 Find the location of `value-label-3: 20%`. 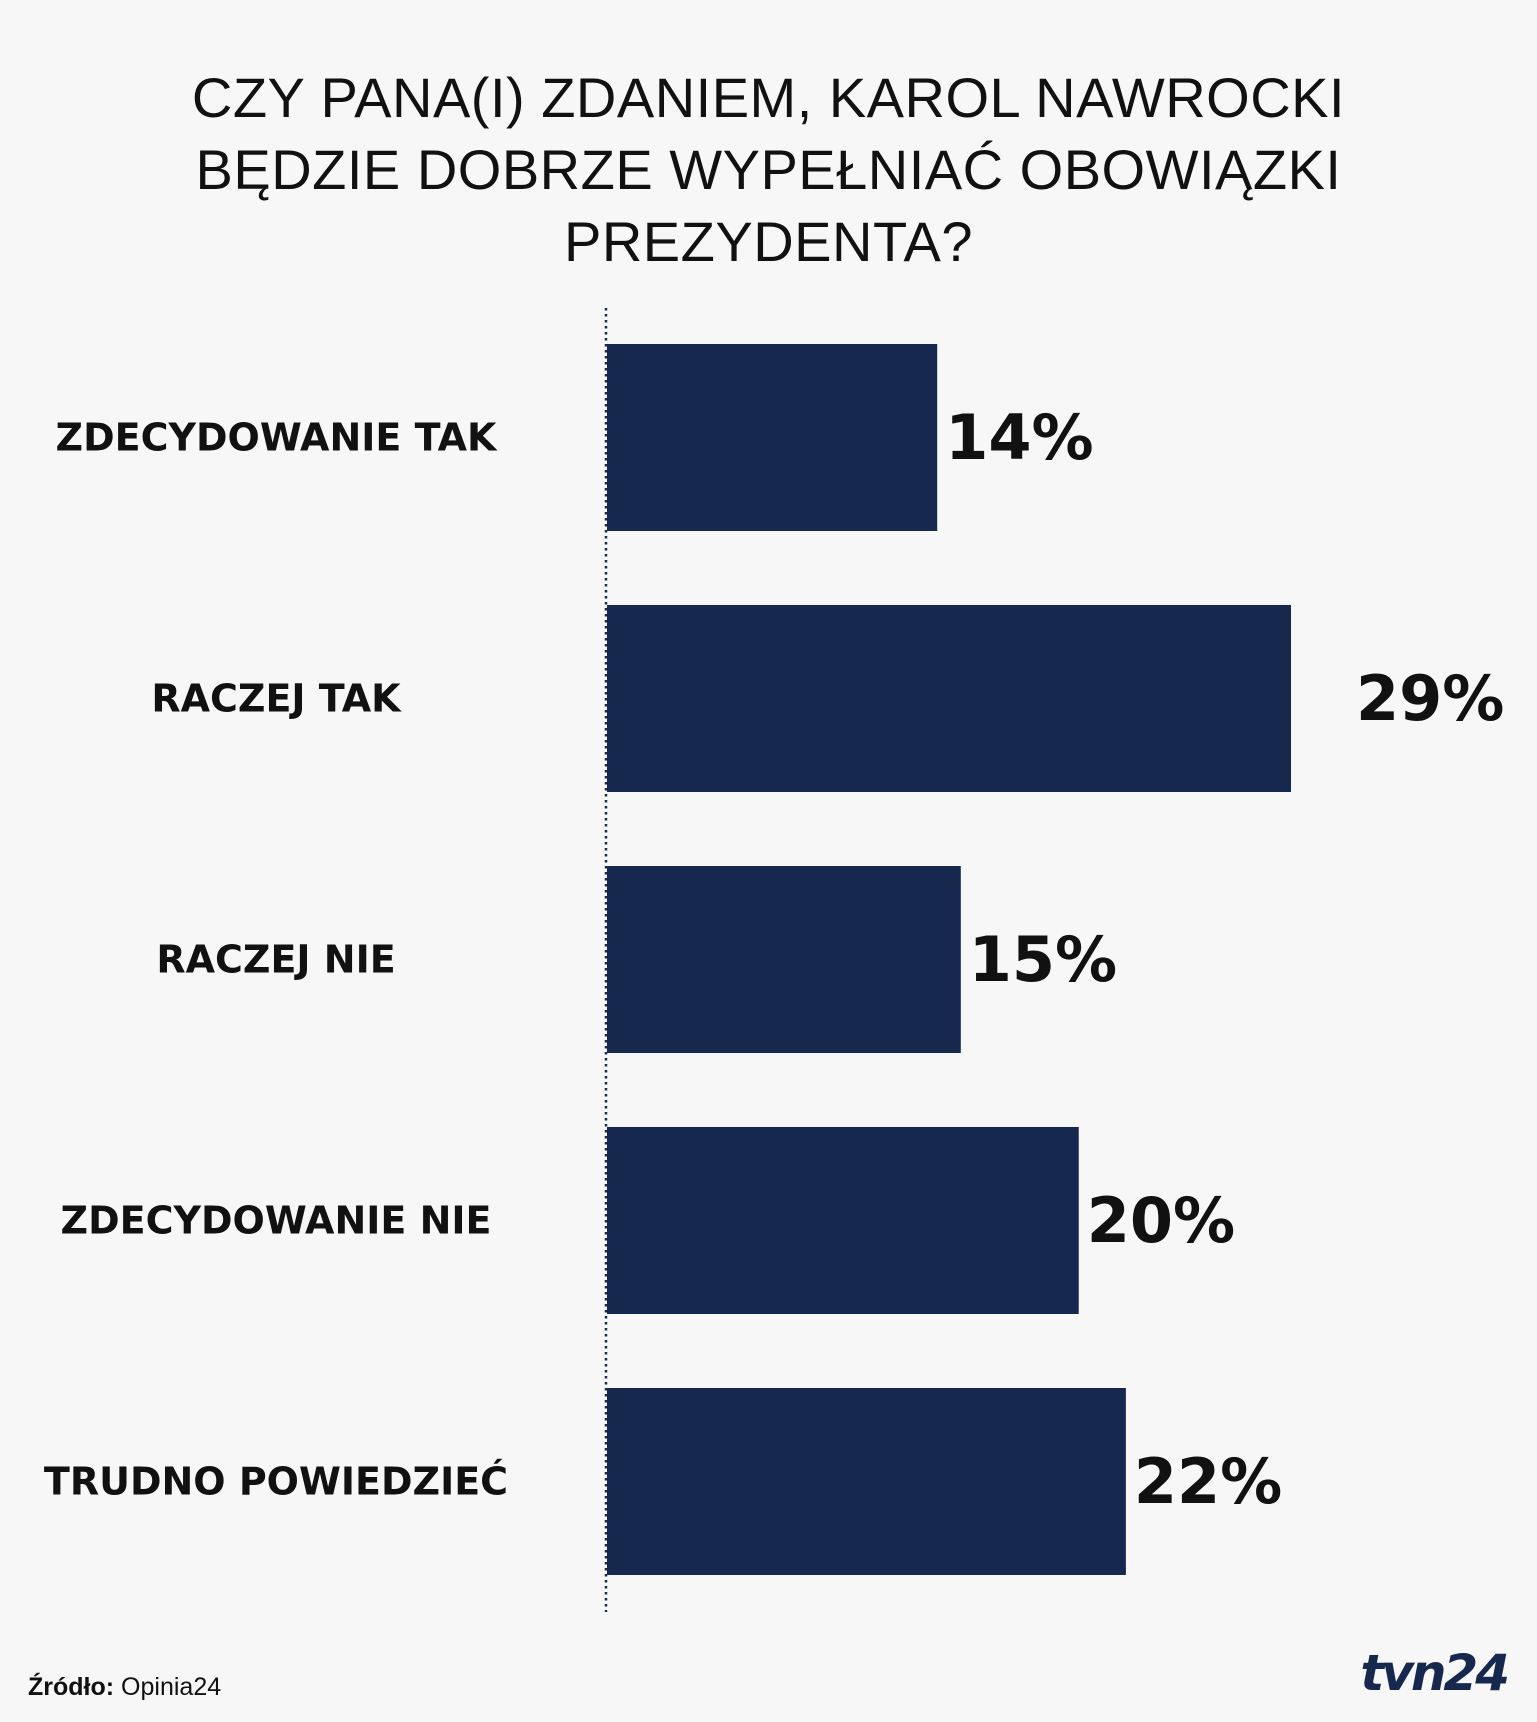

value-label-3: 20% is located at coordinates (1161, 1220).